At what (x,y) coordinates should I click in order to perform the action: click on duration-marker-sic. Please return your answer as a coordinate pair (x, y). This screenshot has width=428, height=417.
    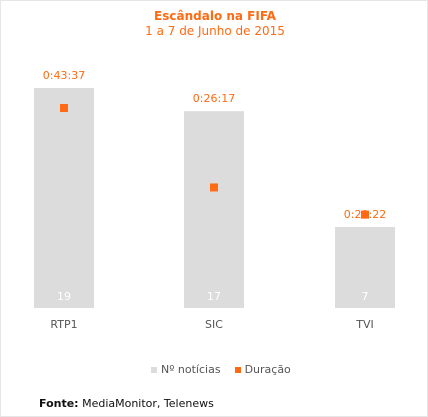
    Looking at the image, I should click on (214, 187).